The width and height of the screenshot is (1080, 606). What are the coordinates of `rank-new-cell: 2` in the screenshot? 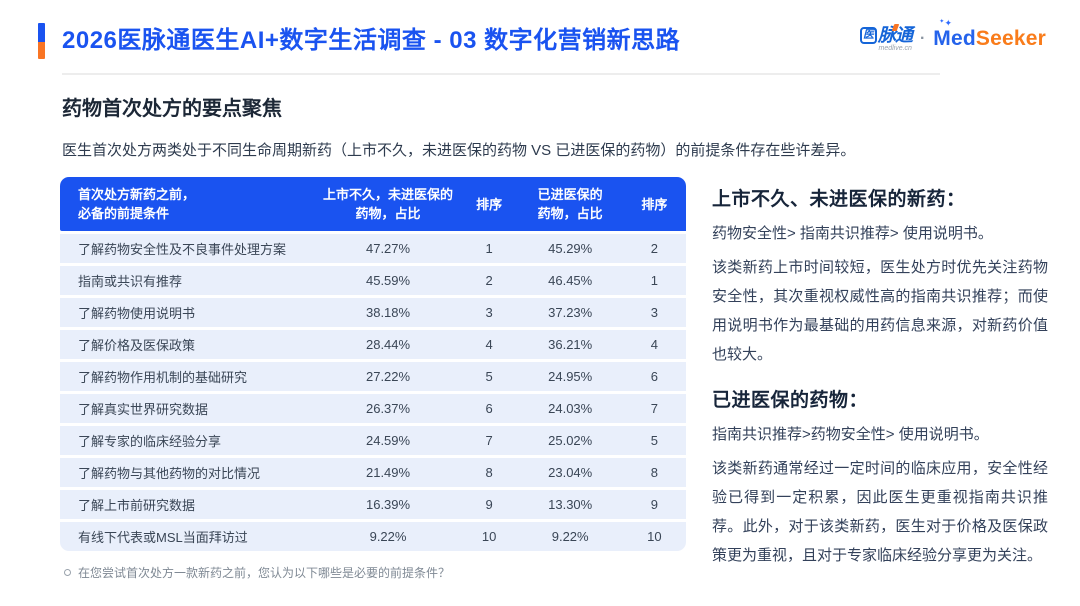 It's located at (489, 280).